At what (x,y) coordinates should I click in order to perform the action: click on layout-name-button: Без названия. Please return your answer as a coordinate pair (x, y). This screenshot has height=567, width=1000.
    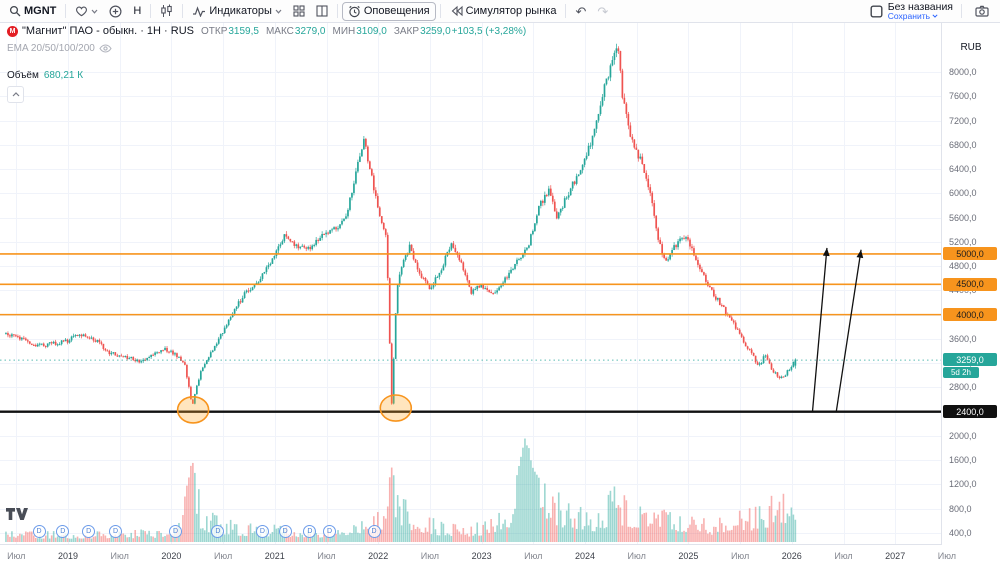
    Looking at the image, I should click on (920, 6).